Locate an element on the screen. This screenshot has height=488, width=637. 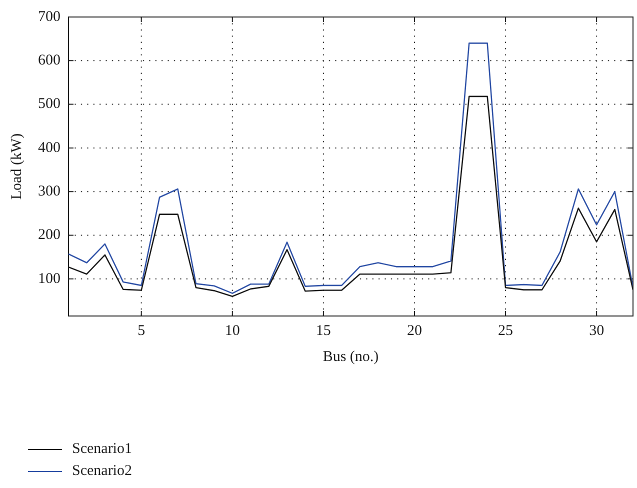
x-axis-title: Bus (no.) is located at coordinates (350, 356).